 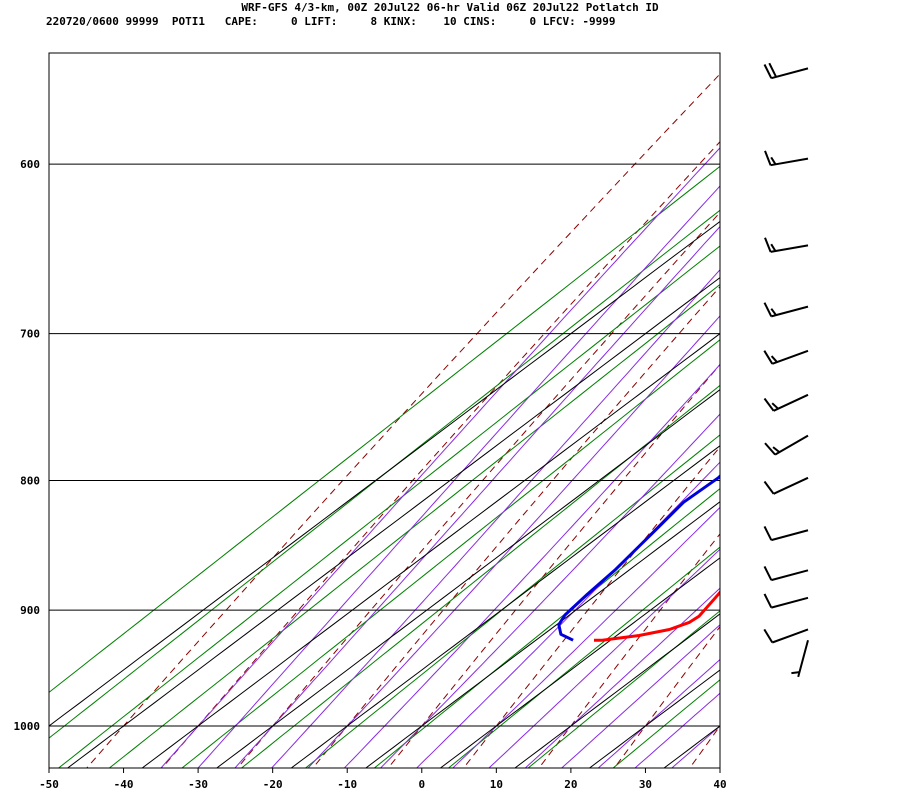 I want to click on x-tick-label: -10, so click(x=347, y=784).